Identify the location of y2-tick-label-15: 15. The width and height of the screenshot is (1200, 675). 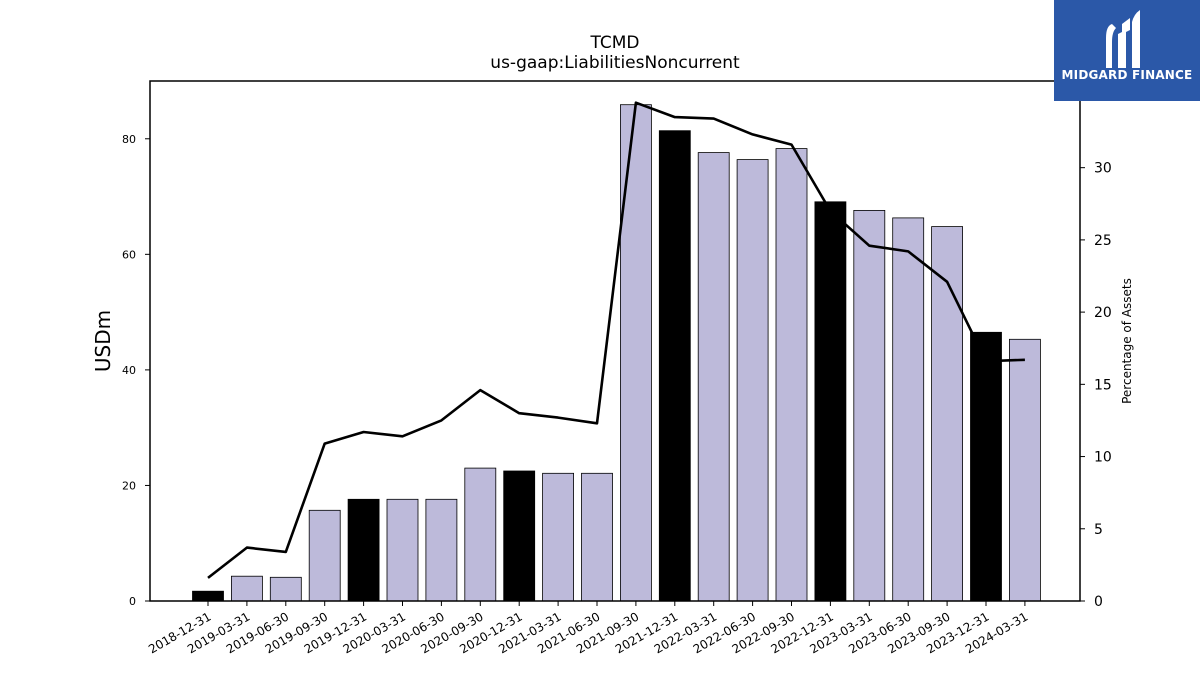
(1103, 385).